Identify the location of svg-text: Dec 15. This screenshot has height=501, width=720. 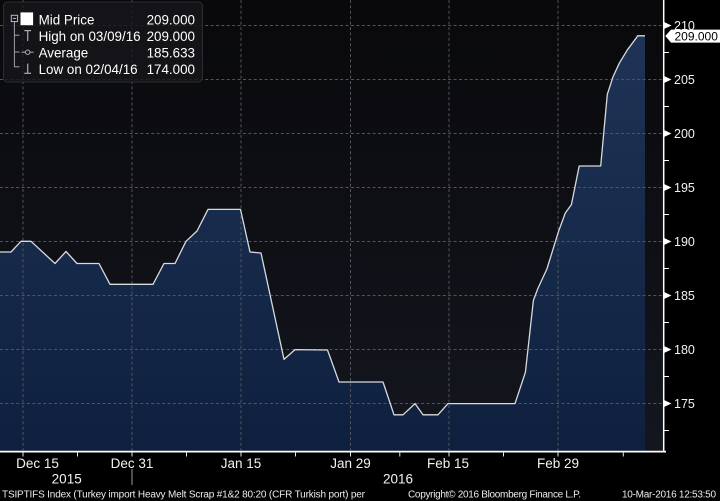
(37, 463).